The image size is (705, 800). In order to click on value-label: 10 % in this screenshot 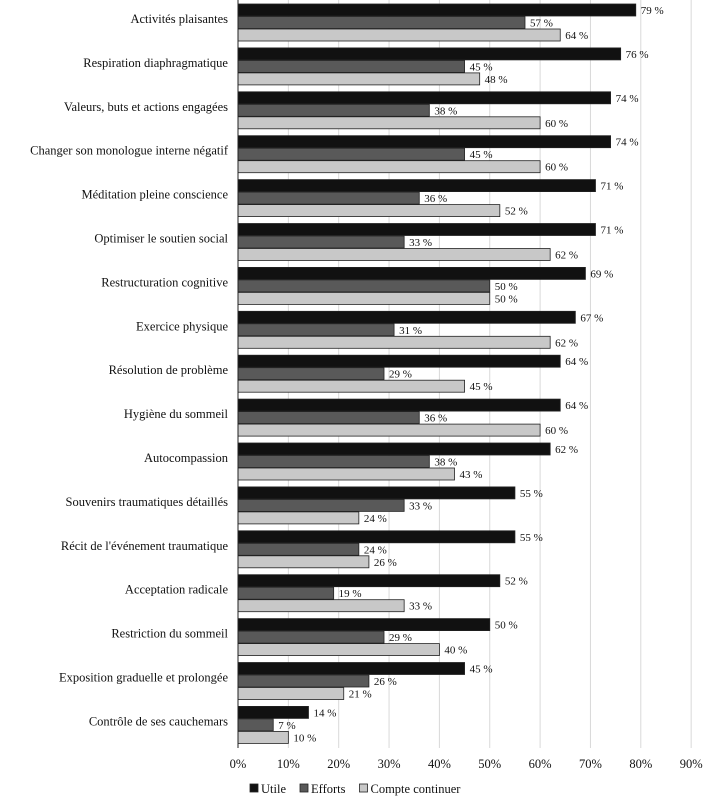, I will do `click(304, 738)`.